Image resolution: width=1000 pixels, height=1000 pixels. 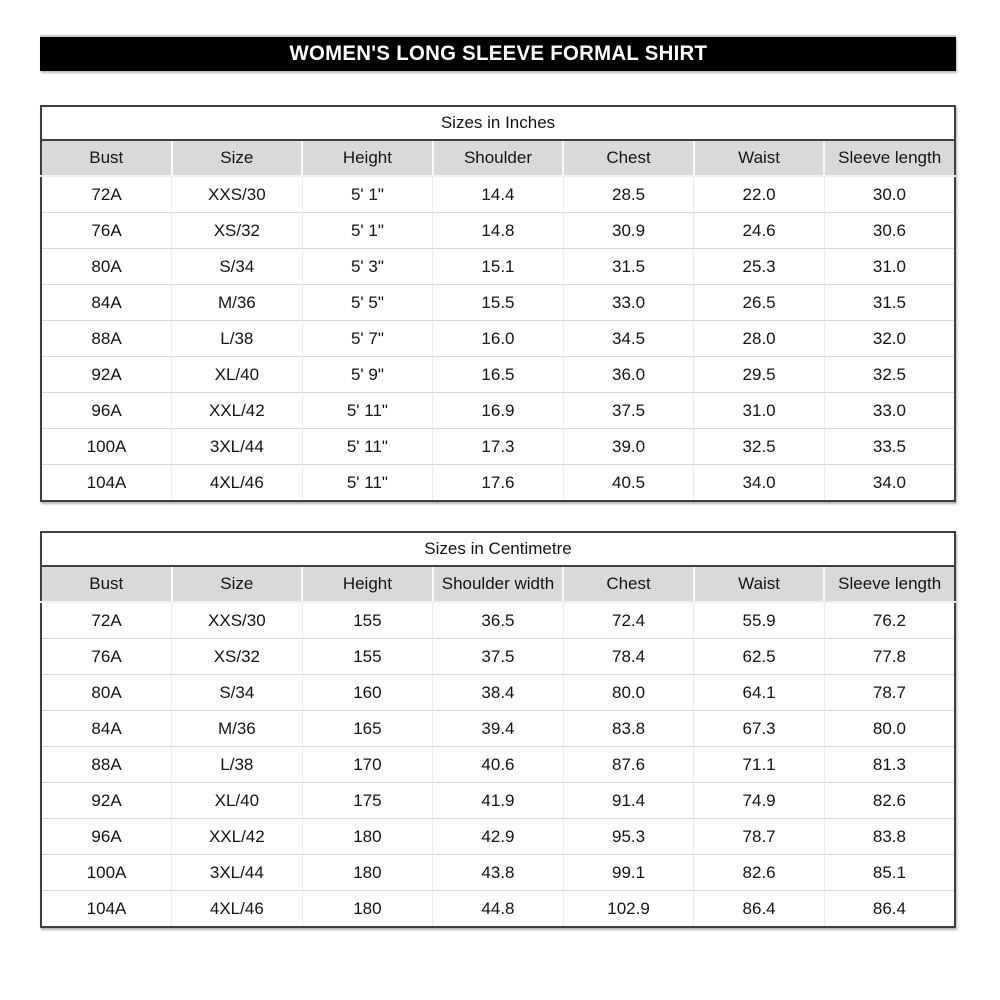 What do you see at coordinates (106, 410) in the screenshot?
I see `data-cell: 96A` at bounding box center [106, 410].